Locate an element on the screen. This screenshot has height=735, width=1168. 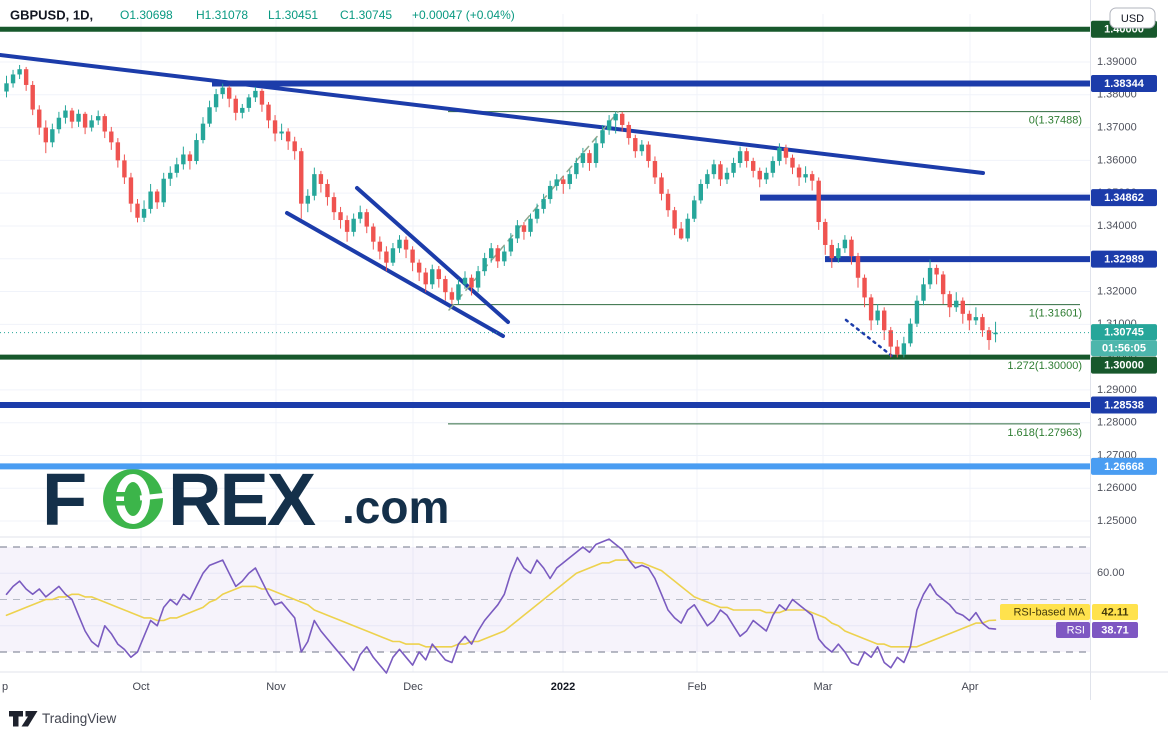
ohlc-high: H1.31078 is located at coordinates (222, 15).